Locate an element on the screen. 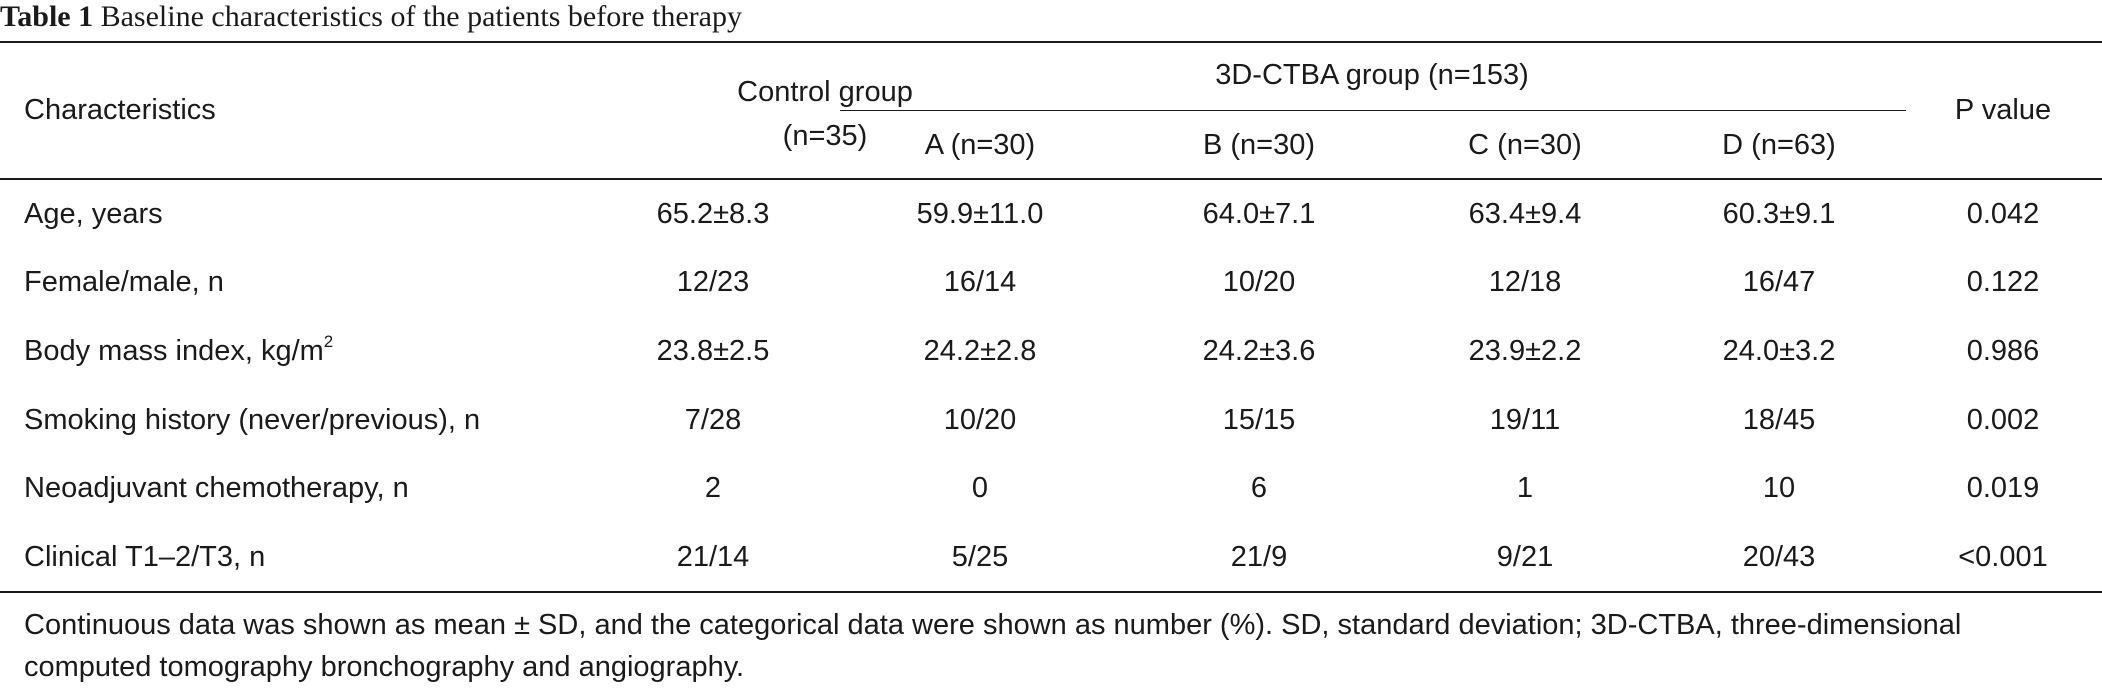 Image resolution: width=2102 pixels, height=688 pixels. cell-control: 12/23 is located at coordinates (713, 282).